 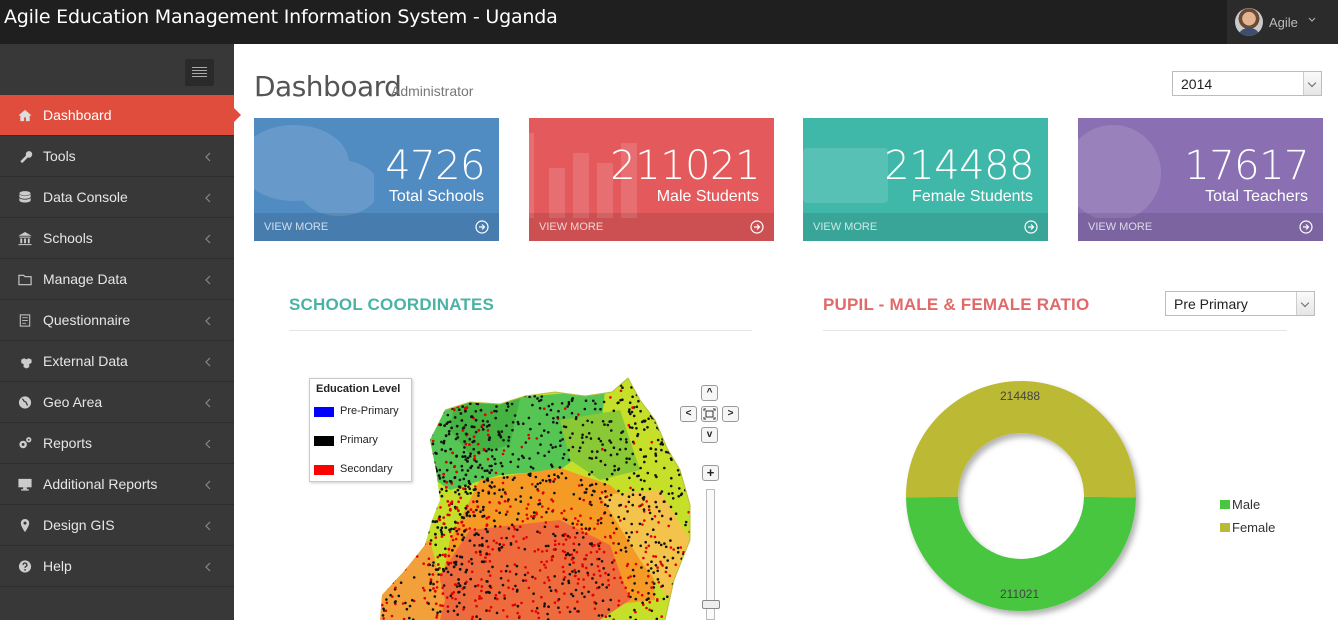 I want to click on legend-label: Female, so click(x=1254, y=527).